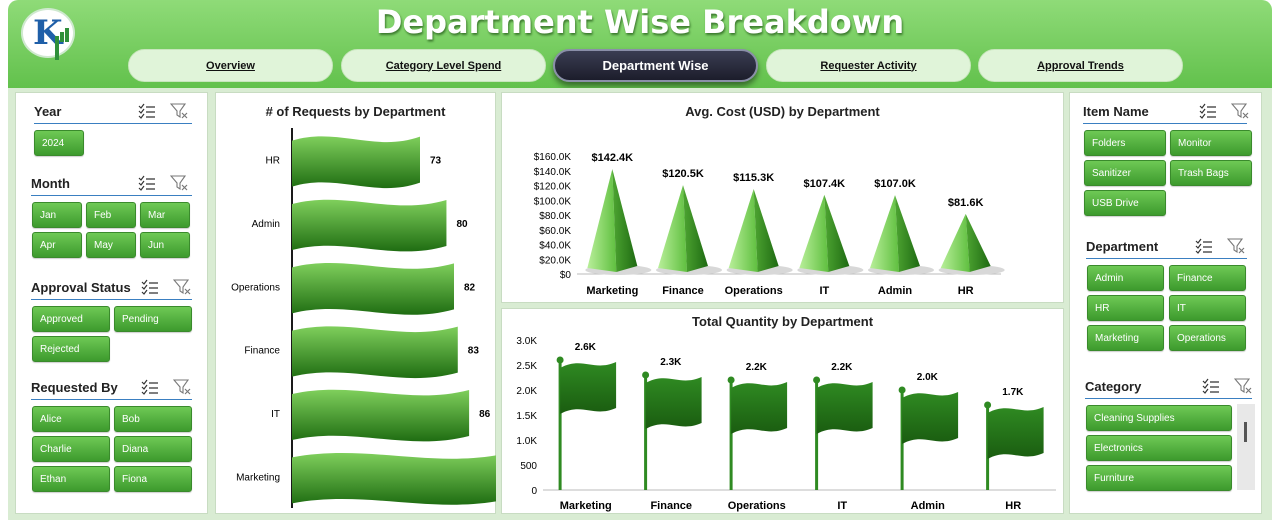 This screenshot has width=1280, height=528. Describe the element at coordinates (273, 161) in the screenshot. I see `requests-category-label: HR` at that location.